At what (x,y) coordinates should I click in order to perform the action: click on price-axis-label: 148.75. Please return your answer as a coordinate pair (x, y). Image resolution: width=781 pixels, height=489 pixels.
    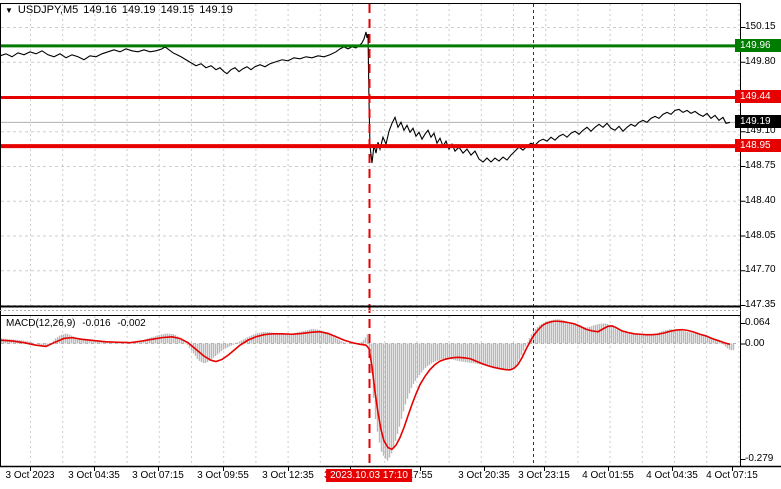
    Looking at the image, I should click on (760, 165).